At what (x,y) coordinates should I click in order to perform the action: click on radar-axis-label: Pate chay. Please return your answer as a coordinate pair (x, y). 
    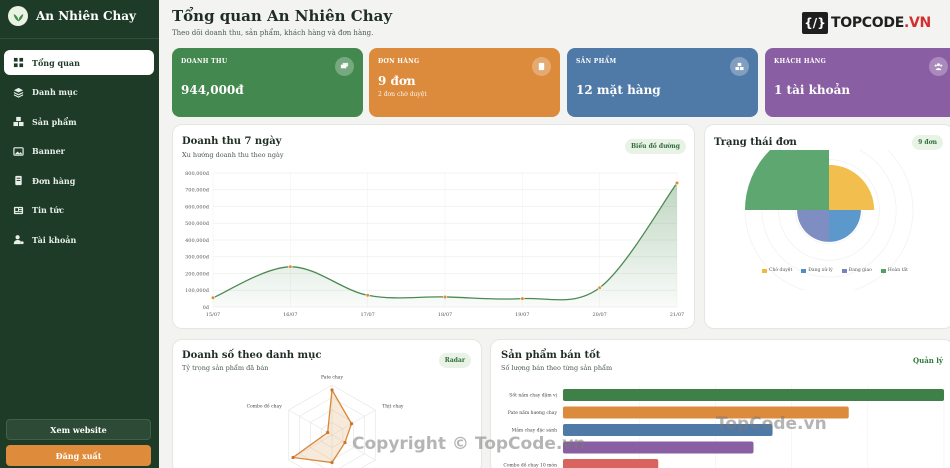
    Looking at the image, I should click on (332, 378).